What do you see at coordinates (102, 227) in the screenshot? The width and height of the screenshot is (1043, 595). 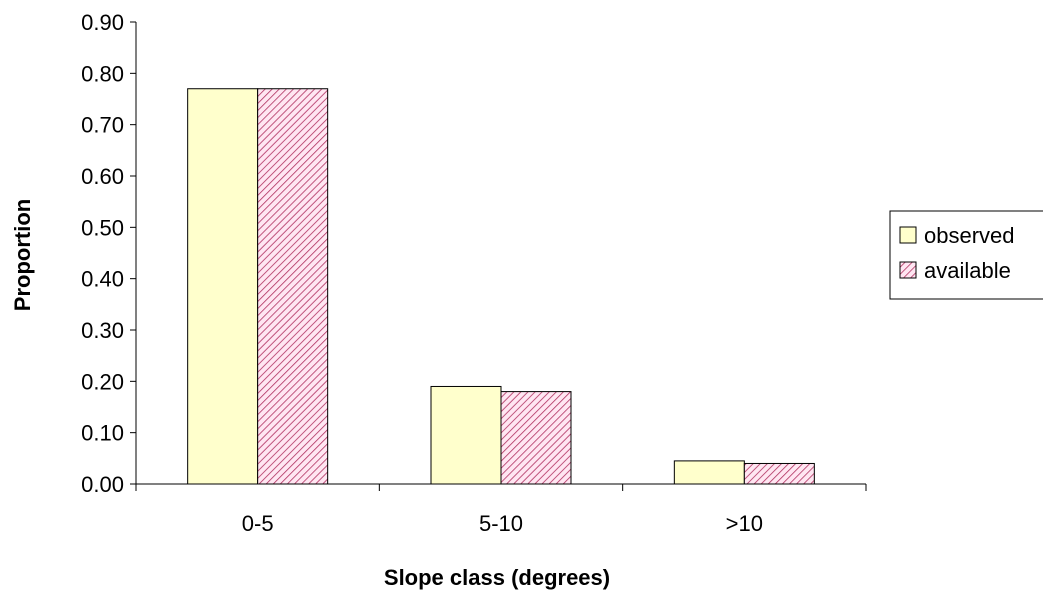 I see `y-tick-label: 0.50` at bounding box center [102, 227].